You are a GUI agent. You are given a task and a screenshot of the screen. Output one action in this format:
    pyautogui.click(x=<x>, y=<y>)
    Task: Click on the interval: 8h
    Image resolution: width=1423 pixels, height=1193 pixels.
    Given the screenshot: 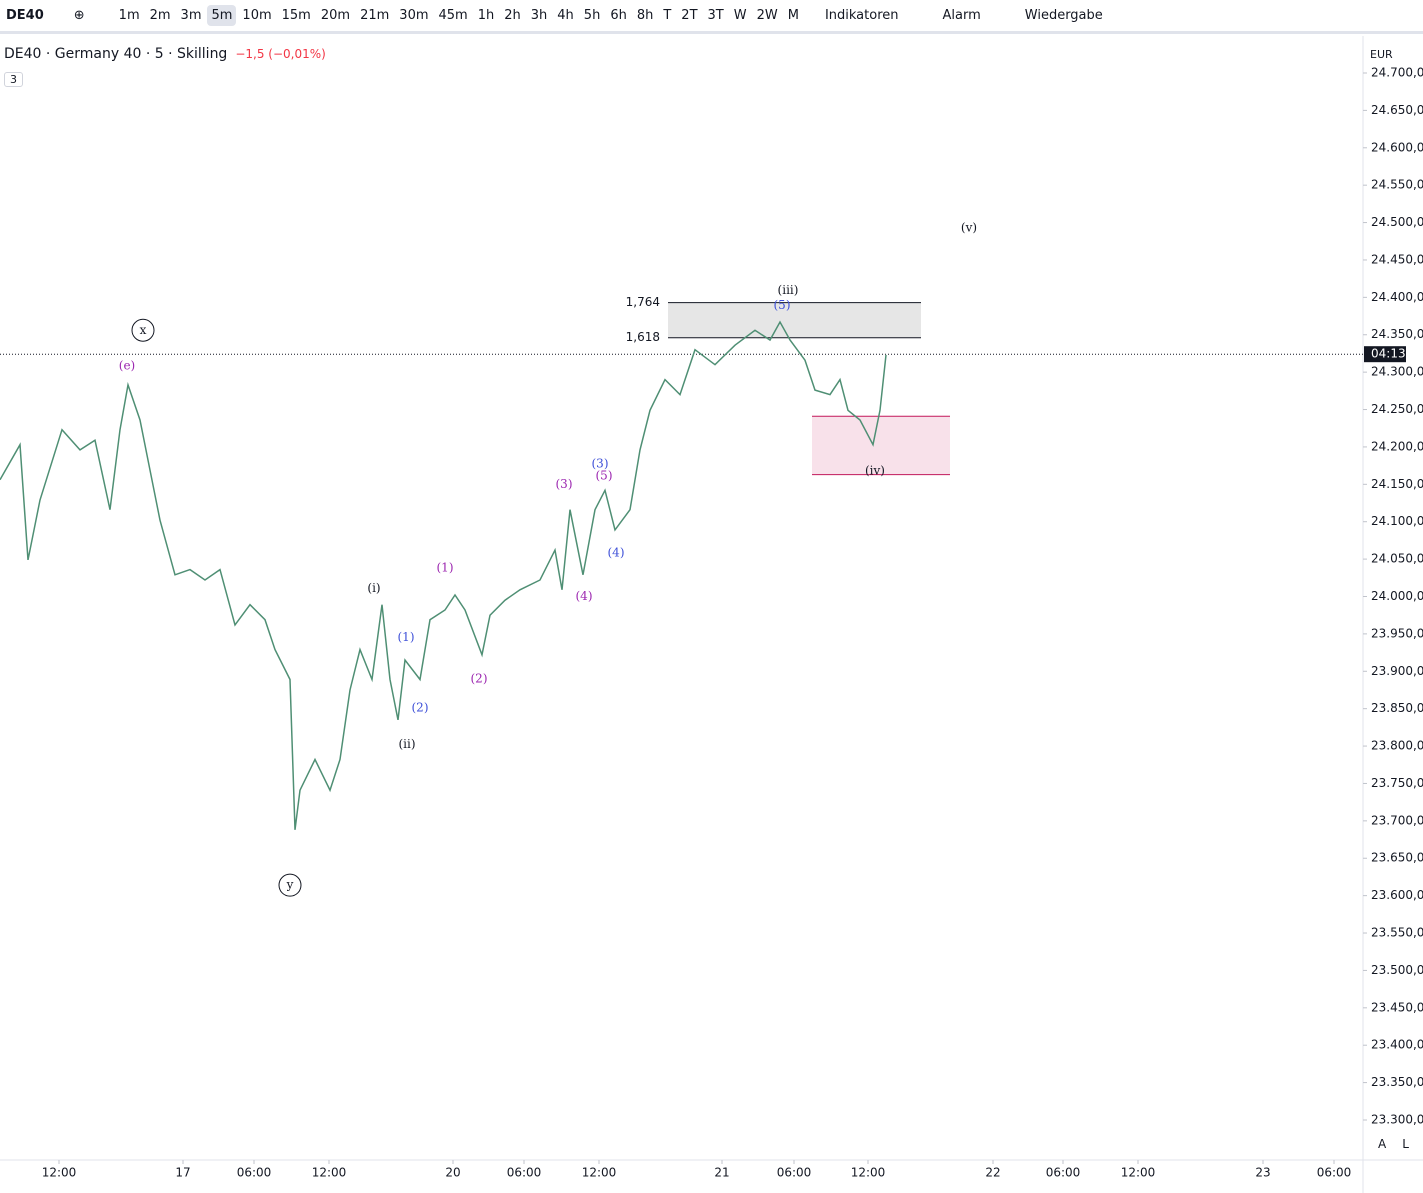 What is the action you would take?
    pyautogui.click(x=645, y=15)
    